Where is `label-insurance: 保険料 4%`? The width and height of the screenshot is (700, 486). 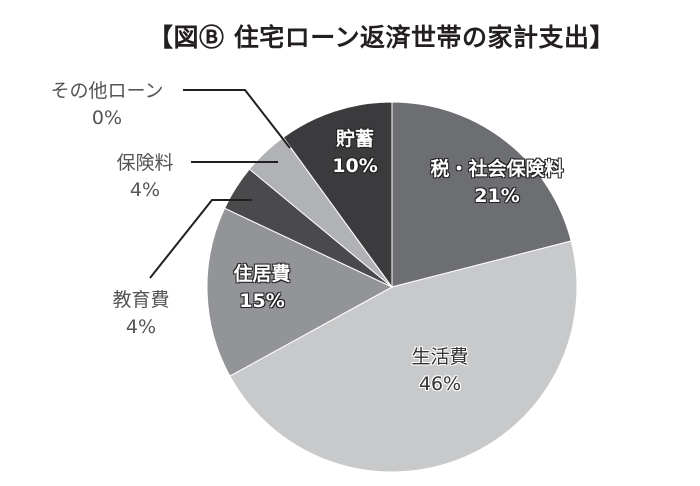 label-insurance: 保険料 4% is located at coordinates (145, 177).